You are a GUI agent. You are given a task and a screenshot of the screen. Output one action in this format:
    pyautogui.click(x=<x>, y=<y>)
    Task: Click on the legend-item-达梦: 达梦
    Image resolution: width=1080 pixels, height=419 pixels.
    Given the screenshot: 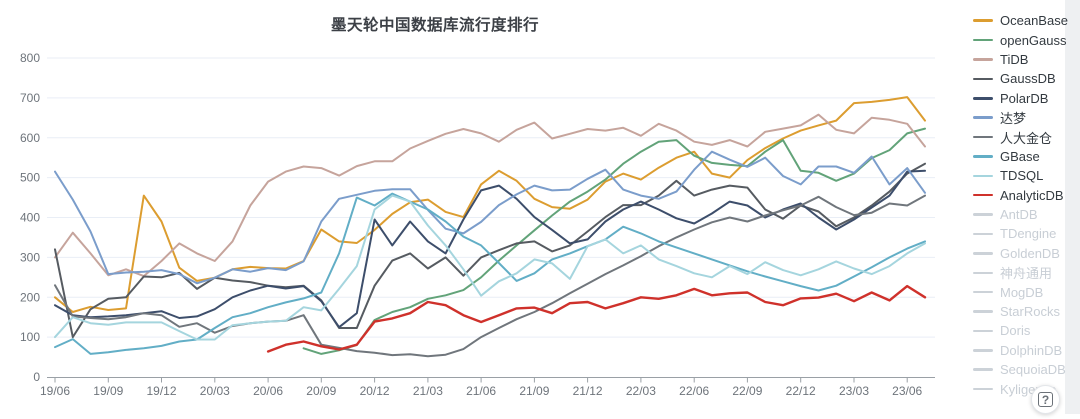 What is the action you would take?
    pyautogui.click(x=1026, y=117)
    